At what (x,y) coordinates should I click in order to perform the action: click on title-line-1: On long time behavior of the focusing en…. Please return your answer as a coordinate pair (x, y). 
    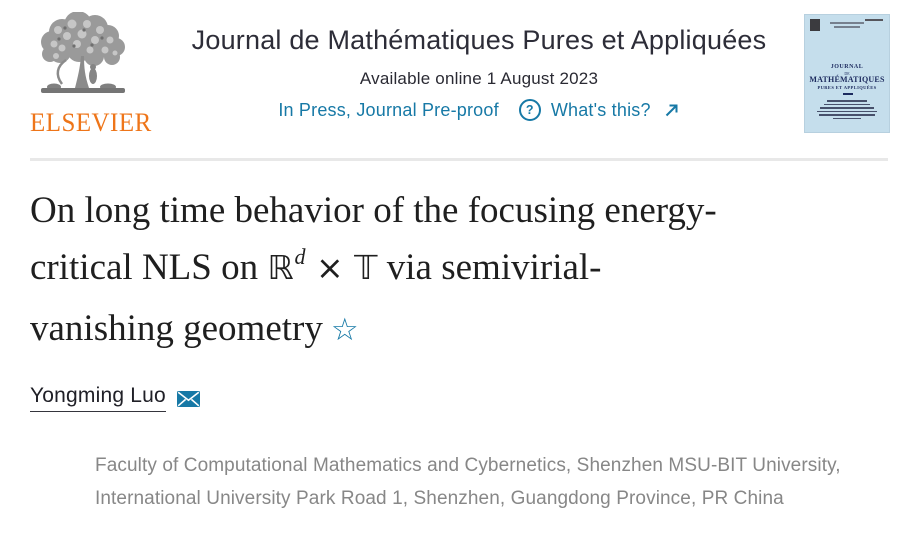
    Looking at the image, I should click on (373, 210).